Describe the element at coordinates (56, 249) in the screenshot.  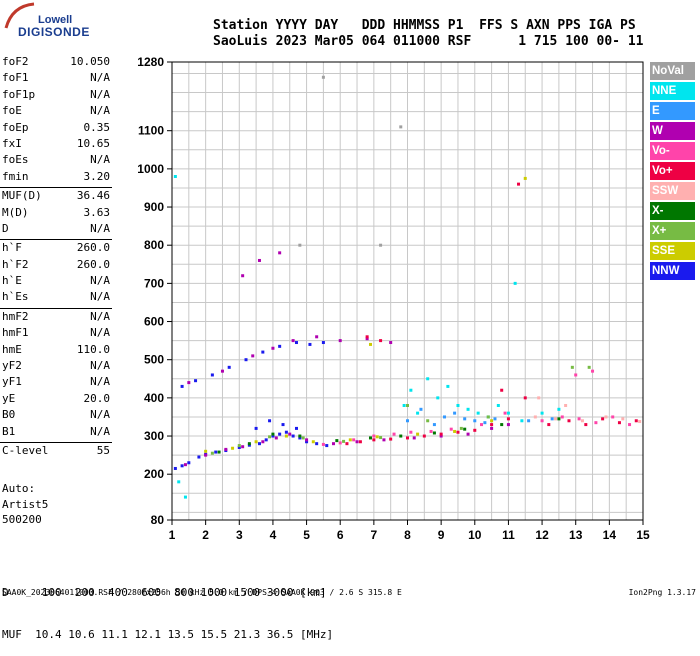
I see `parameter-row: h`F 260.0` at that location.